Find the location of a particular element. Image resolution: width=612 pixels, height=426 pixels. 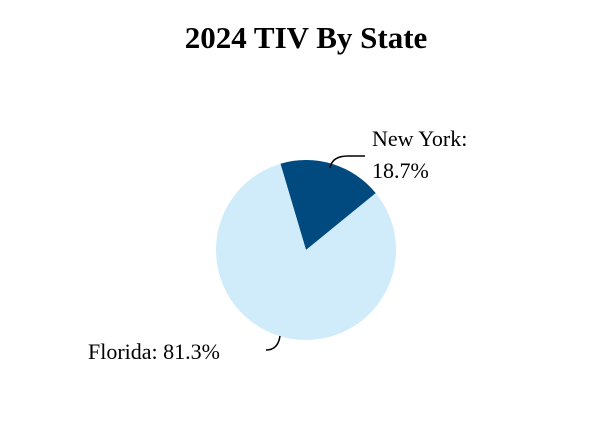

pie is located at coordinates (306, 250).